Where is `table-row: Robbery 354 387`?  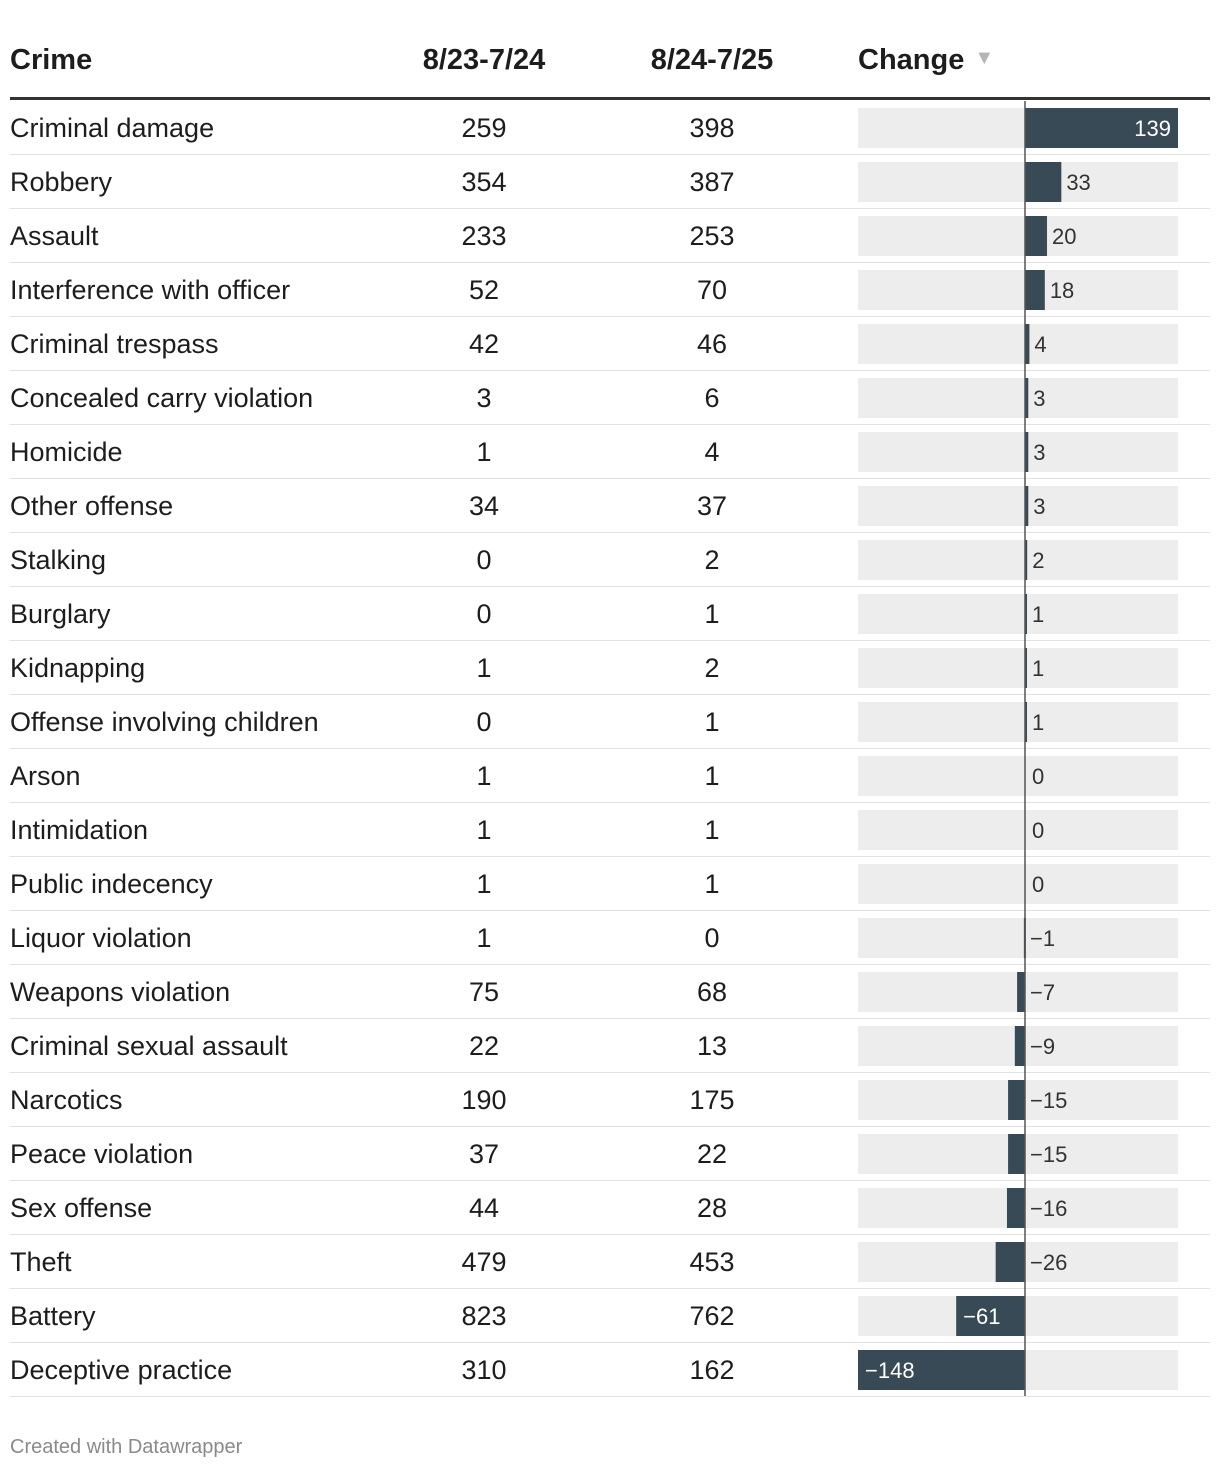
table-row: Robbery 354 387 is located at coordinates (610, 182).